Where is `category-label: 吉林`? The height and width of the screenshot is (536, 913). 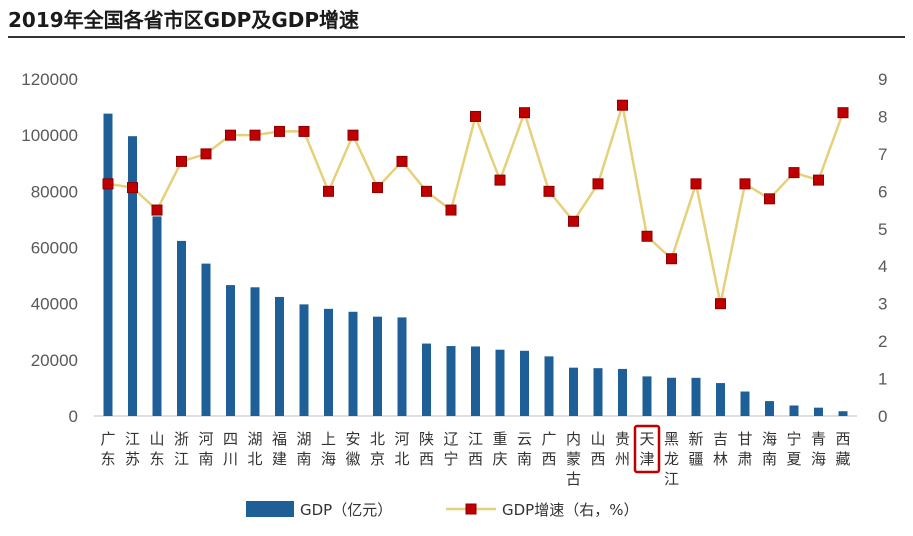 category-label: 吉林 is located at coordinates (720, 449).